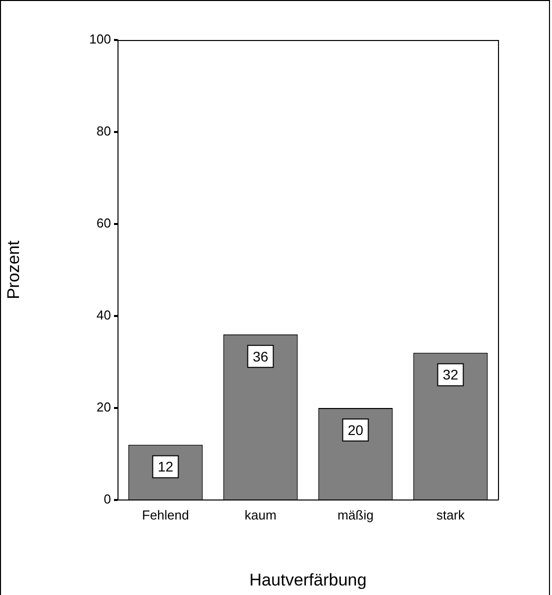 The height and width of the screenshot is (595, 552). Describe the element at coordinates (260, 514) in the screenshot. I see `x-tick-label: kaum` at that location.